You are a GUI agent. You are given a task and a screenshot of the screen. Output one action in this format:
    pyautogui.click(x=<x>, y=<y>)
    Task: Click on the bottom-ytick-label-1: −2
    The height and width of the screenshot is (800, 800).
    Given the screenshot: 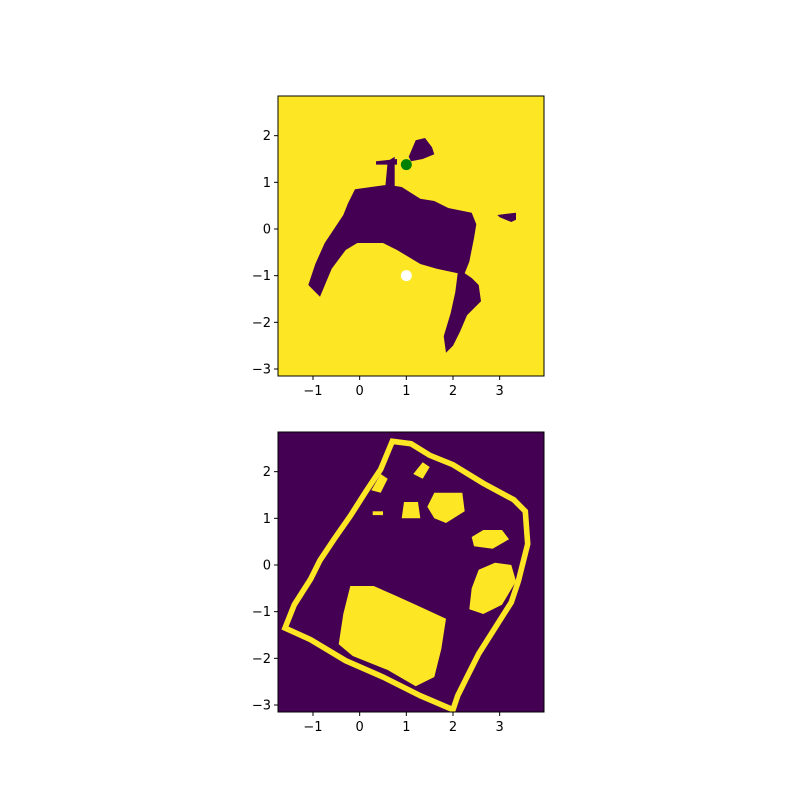 What is the action you would take?
    pyautogui.click(x=261, y=659)
    